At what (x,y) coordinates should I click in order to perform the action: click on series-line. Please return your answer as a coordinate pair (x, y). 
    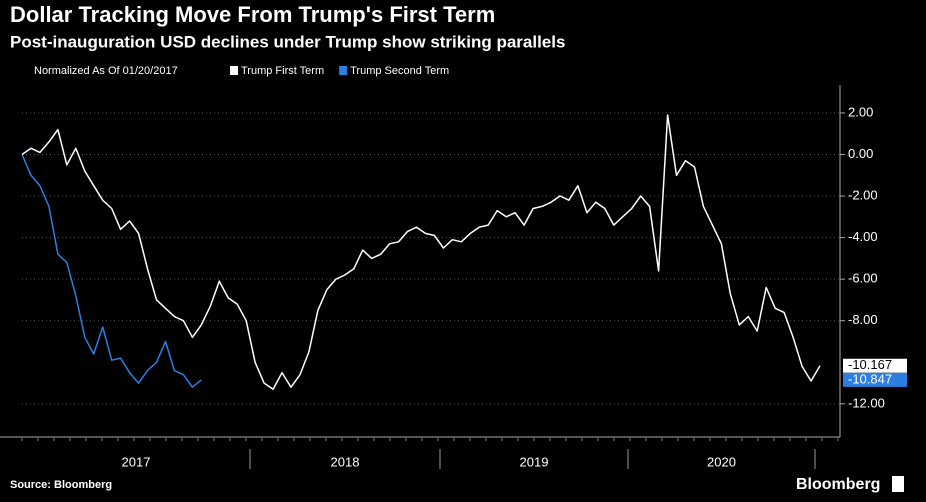
    Looking at the image, I should click on (111, 271).